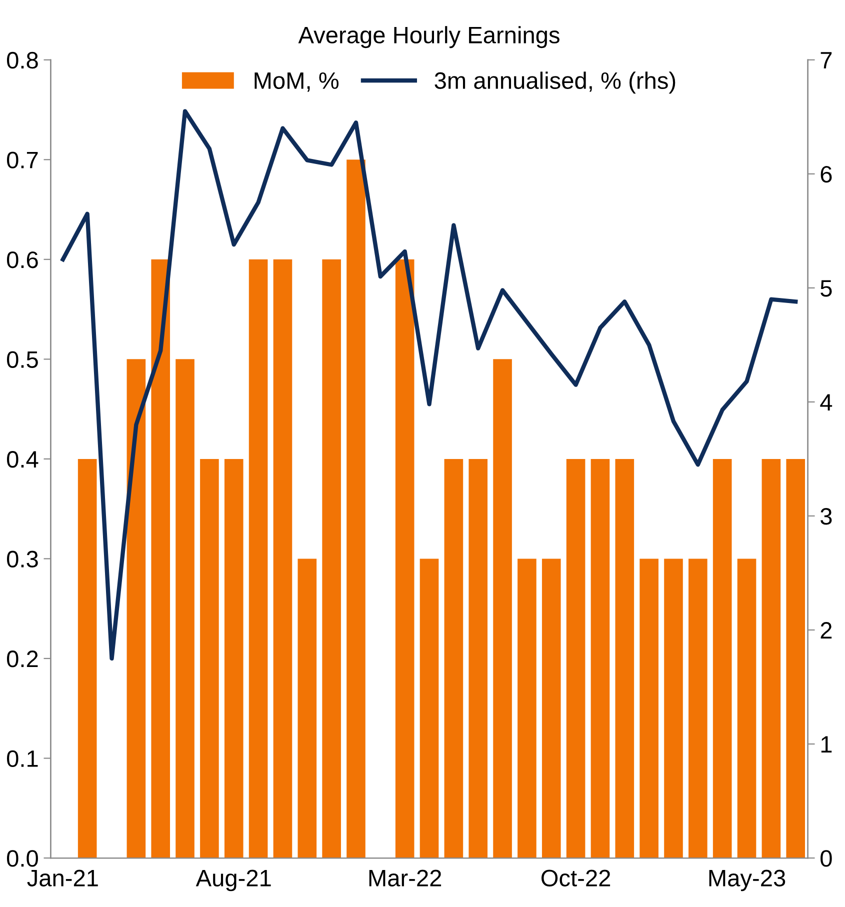  Describe the element at coordinates (747, 881) in the screenshot. I see `x-tick-label: May-23` at that location.